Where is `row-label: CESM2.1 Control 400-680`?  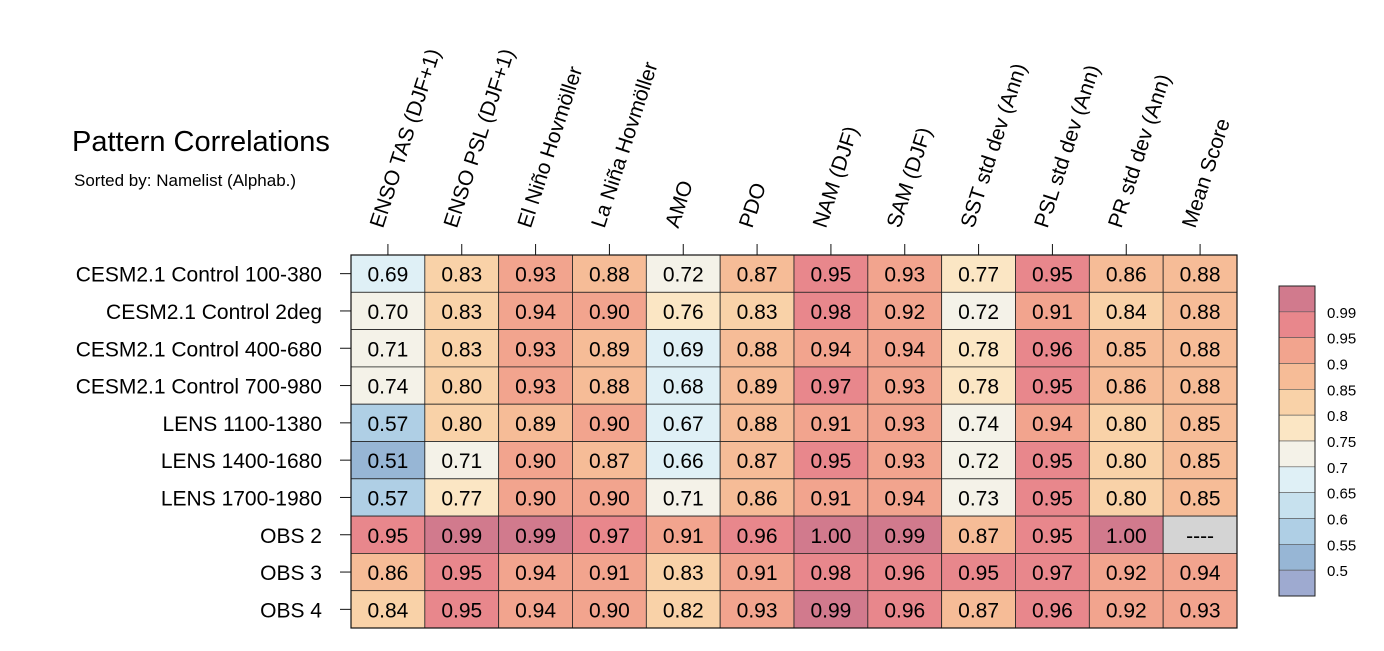
row-label: CESM2.1 Control 400-680 is located at coordinates (199, 349).